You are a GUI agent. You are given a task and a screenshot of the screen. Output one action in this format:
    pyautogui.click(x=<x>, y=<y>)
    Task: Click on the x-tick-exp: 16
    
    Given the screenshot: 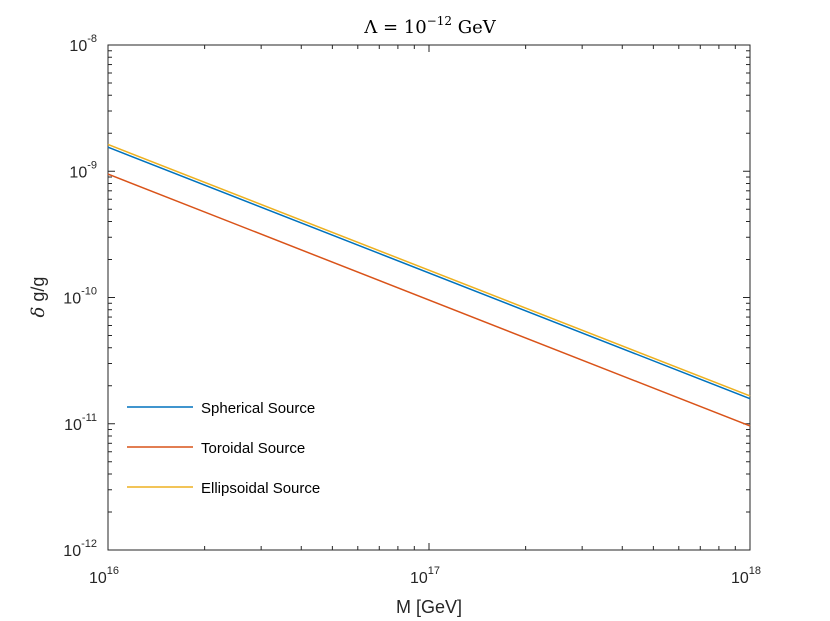 What is the action you would take?
    pyautogui.click(x=113, y=571)
    